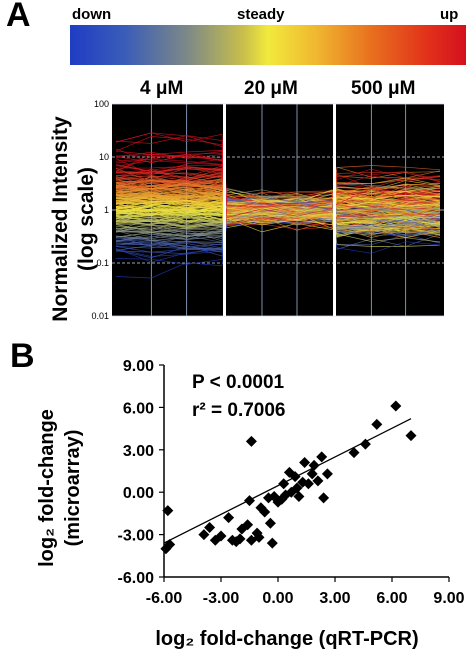 The width and height of the screenshot is (474, 658). What do you see at coordinates (164, 598) in the screenshot?
I see `scatter-xtick-label: -6.00` at bounding box center [164, 598].